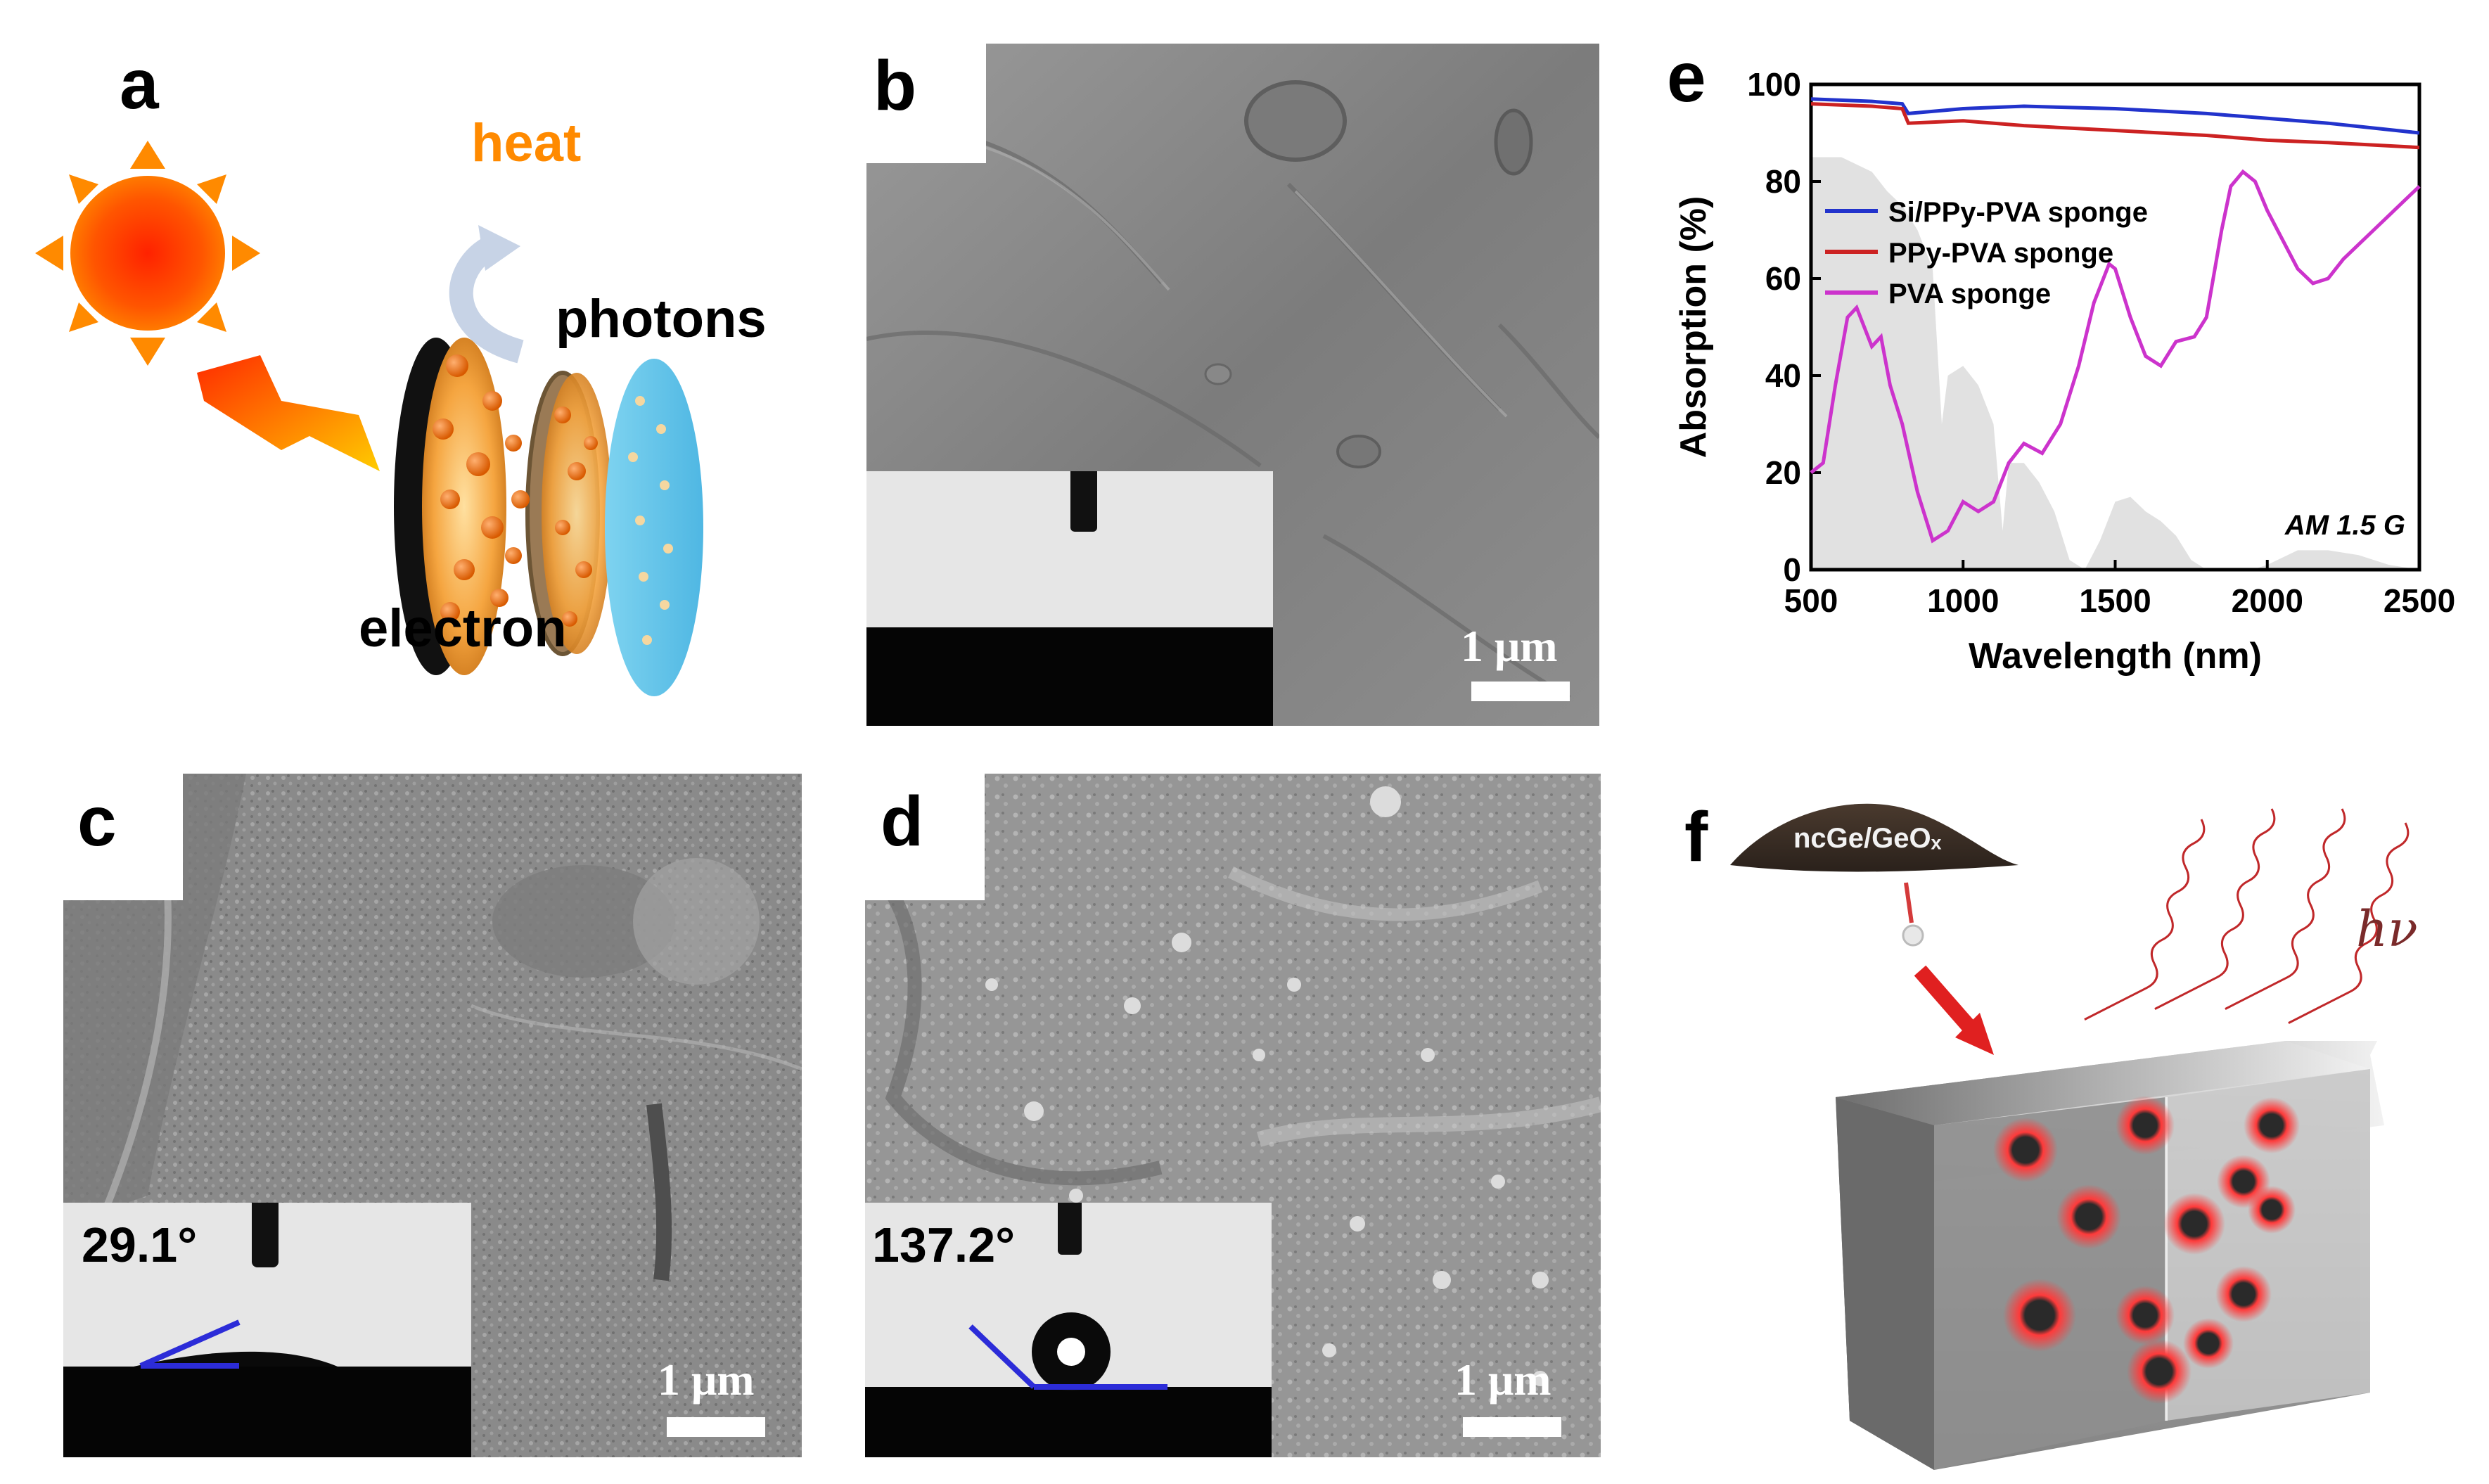  What do you see at coordinates (1502, 1380) in the screenshot?
I see `scale-label-d: 1 μm` at bounding box center [1502, 1380].